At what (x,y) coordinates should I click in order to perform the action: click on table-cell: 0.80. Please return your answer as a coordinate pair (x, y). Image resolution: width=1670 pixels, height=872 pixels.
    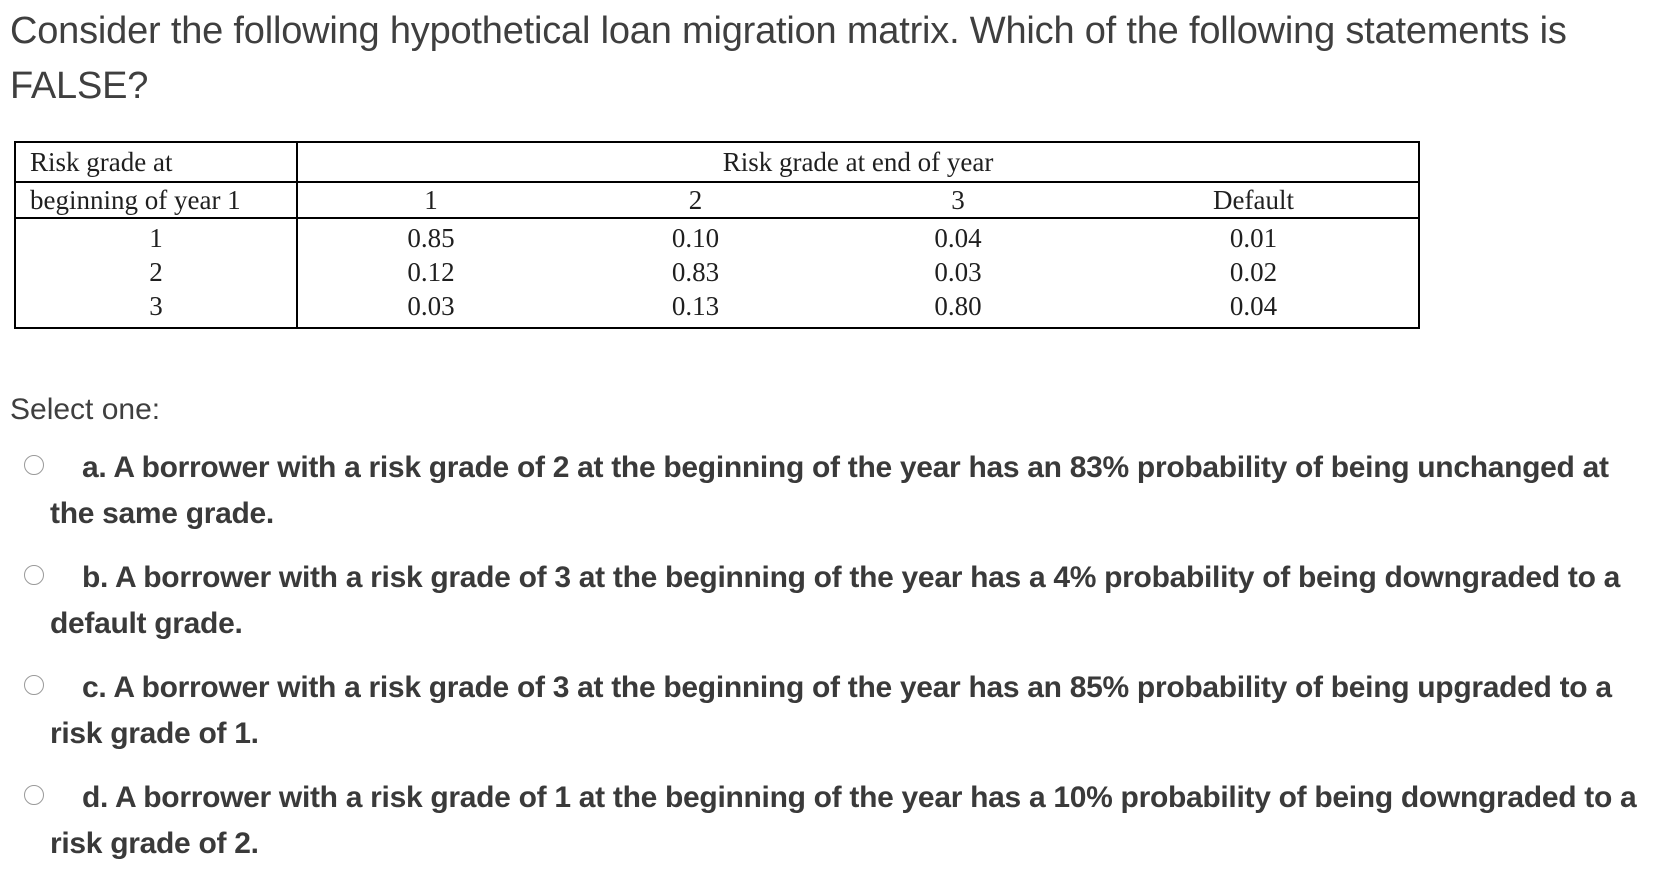
    Looking at the image, I should click on (958, 306).